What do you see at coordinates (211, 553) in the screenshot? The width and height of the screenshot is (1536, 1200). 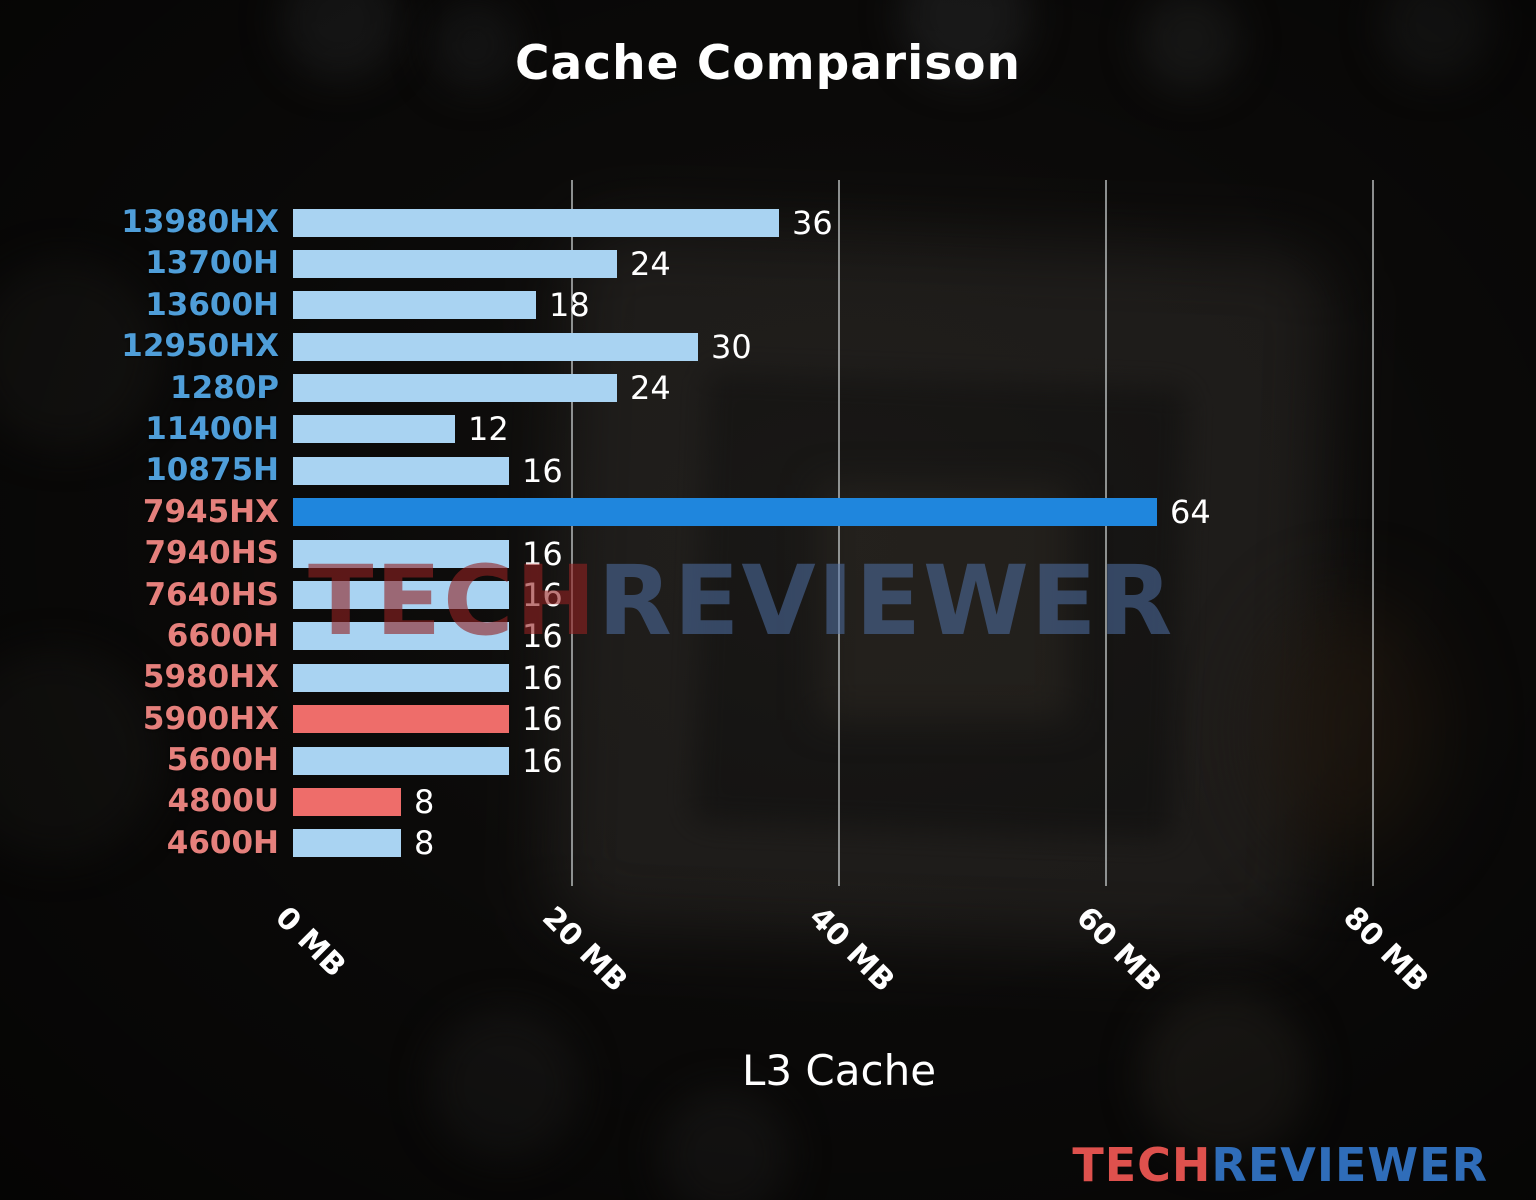 I see `category-label: 7940HS` at bounding box center [211, 553].